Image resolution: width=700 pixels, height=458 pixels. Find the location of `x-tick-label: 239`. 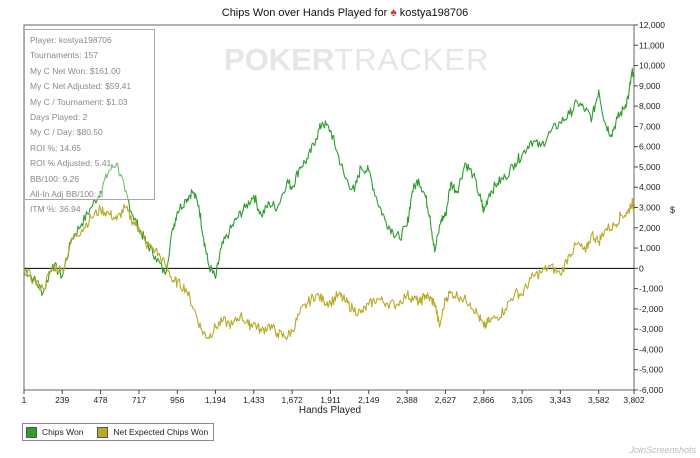

x-tick-label: 239 is located at coordinates (62, 400).